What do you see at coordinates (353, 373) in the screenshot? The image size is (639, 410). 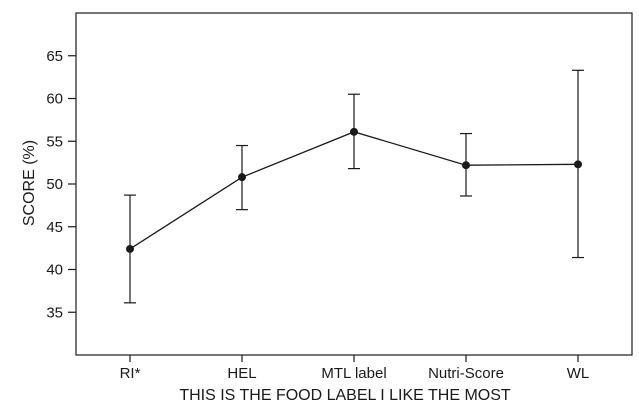 I see `x-tick-label: MTL label` at bounding box center [353, 373].